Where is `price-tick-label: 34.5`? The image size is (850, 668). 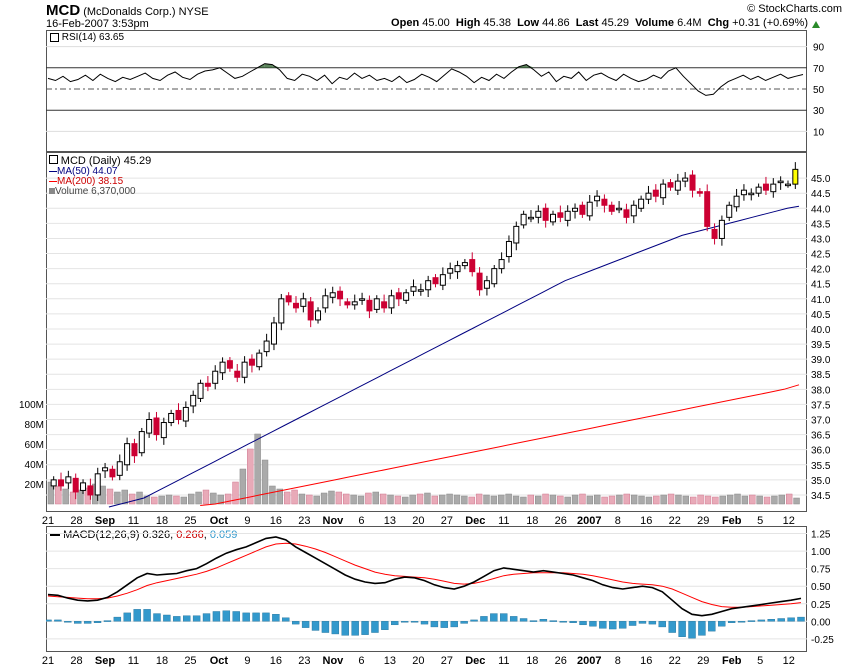
price-tick-label: 34.5 is located at coordinates (821, 496).